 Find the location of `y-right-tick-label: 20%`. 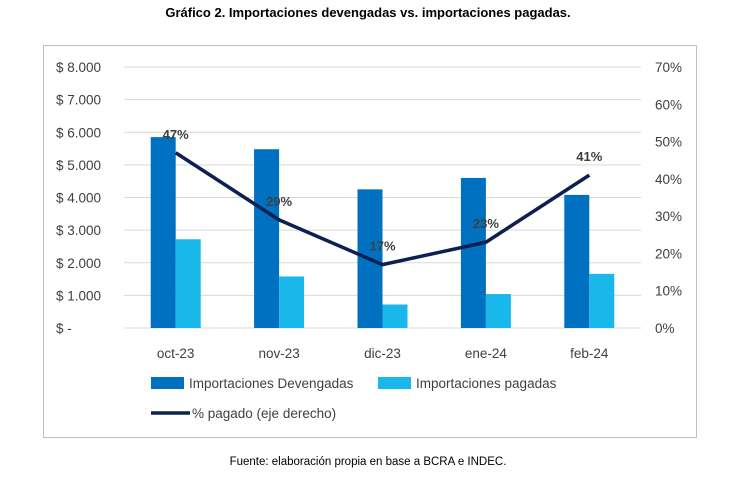

y-right-tick-label: 20% is located at coordinates (668, 253).